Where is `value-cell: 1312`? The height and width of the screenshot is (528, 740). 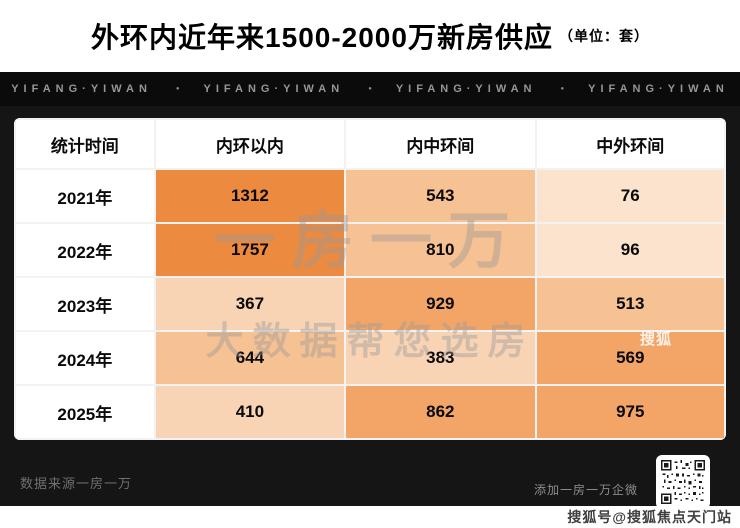
value-cell: 1312 is located at coordinates (250, 196).